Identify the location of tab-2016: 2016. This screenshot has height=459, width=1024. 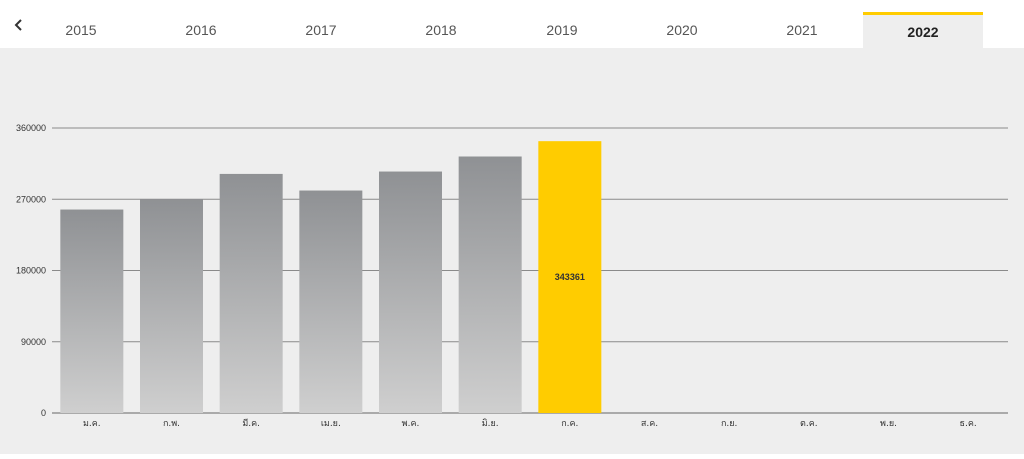
(201, 30).